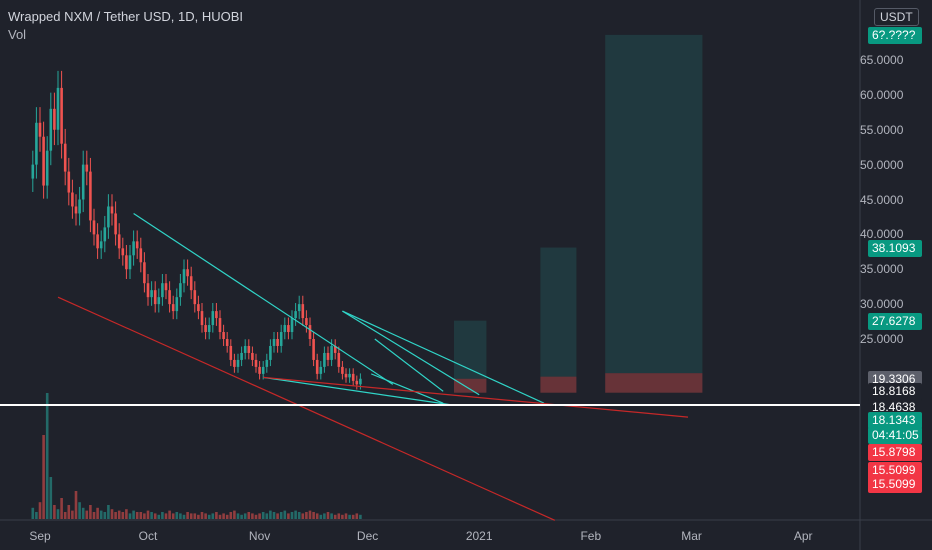 The image size is (932, 550). What do you see at coordinates (882, 269) in the screenshot?
I see `price-tick-label: 35.0000` at bounding box center [882, 269].